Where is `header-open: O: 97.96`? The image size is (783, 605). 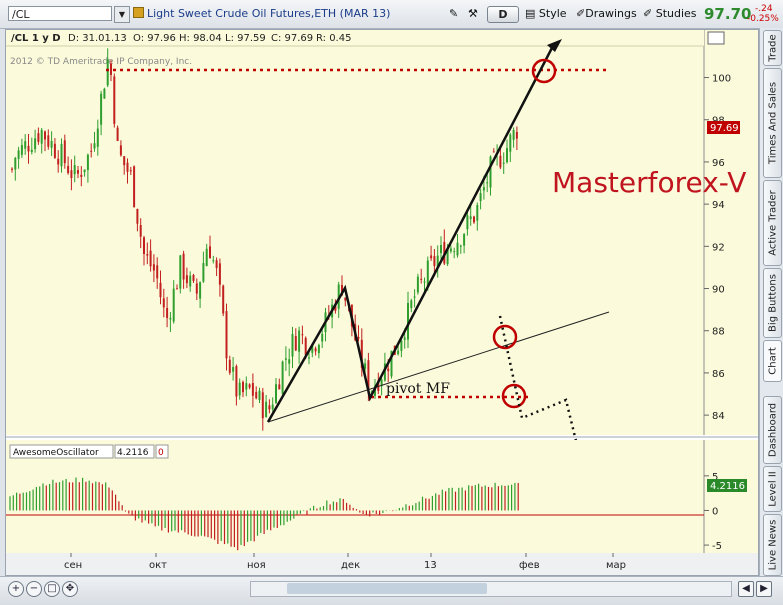 header-open: O: 97.96 is located at coordinates (154, 38).